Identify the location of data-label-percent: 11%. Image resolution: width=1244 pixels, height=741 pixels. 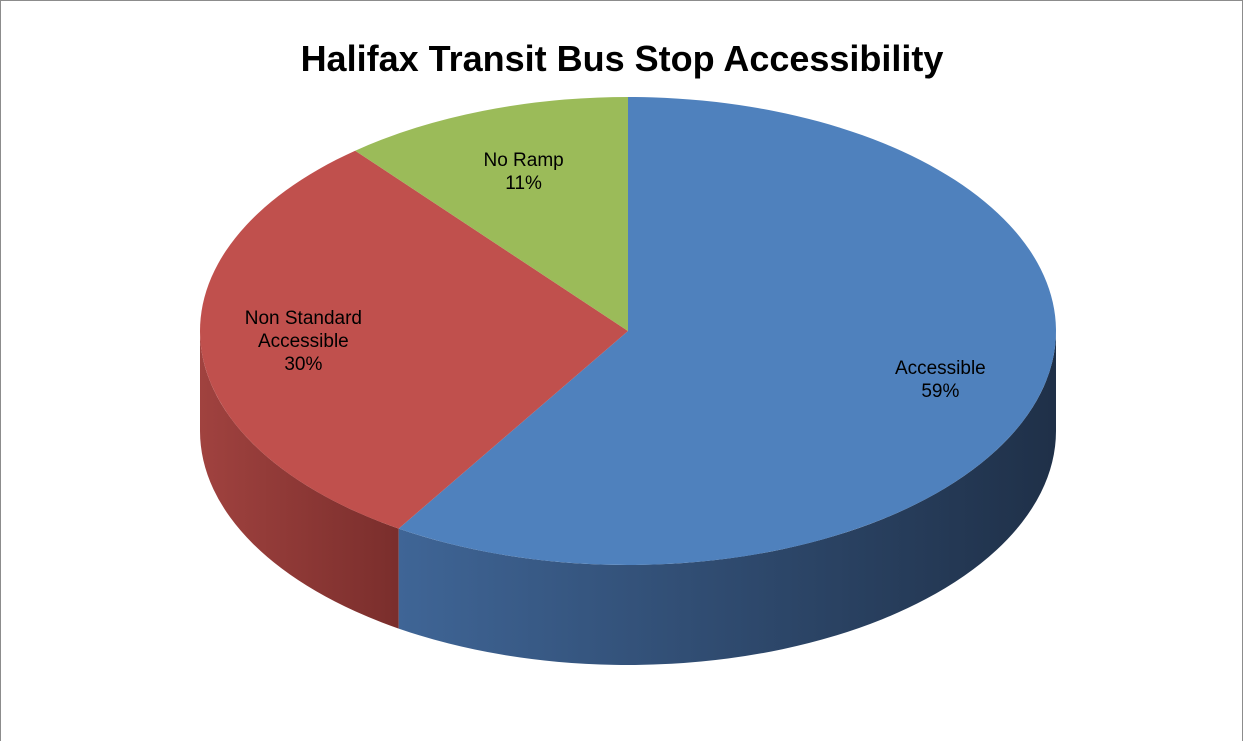
(523, 183).